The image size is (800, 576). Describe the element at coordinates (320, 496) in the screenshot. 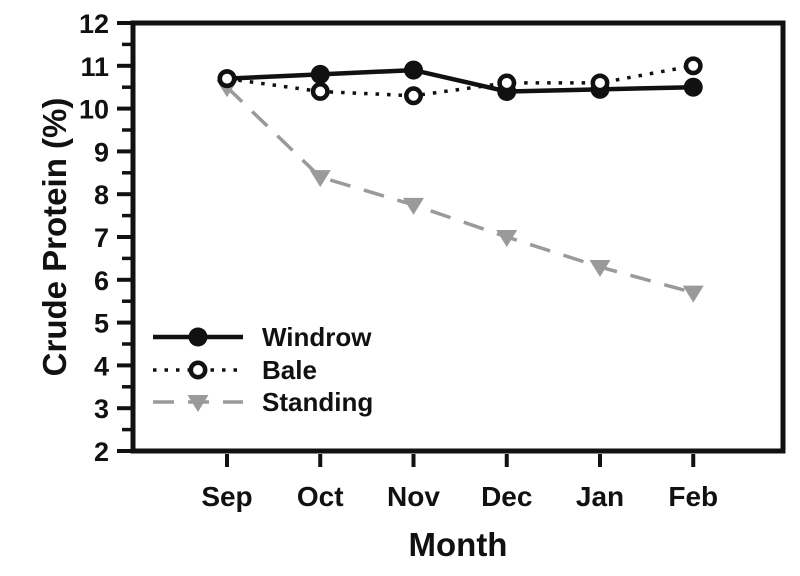

I see `x-axis-tick-label: Oct` at that location.